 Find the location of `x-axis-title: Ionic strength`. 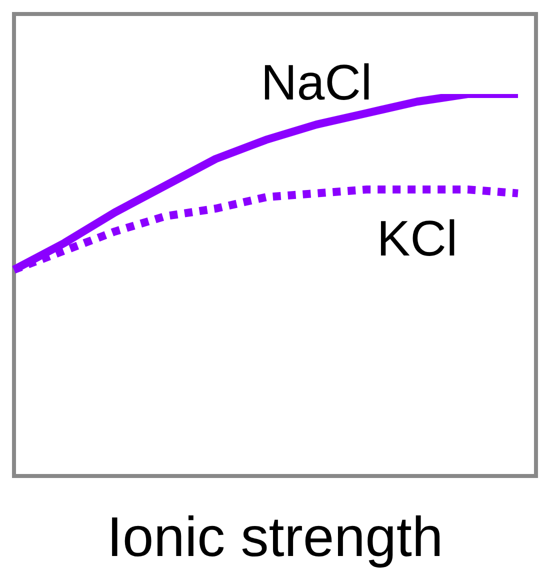

x-axis-title: Ionic strength is located at coordinates (275, 536).